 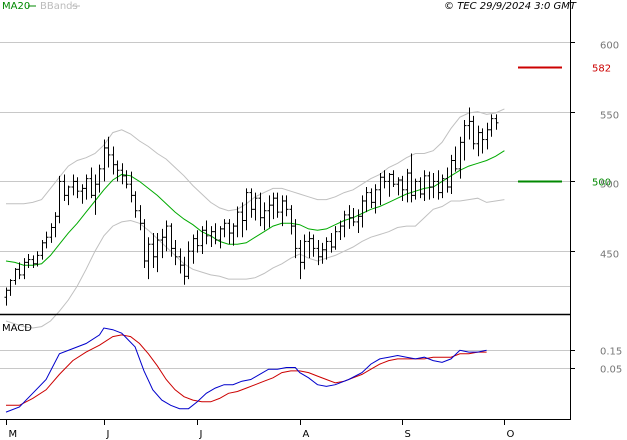 What do you see at coordinates (408, 434) in the screenshot?
I see `month-label: S` at bounding box center [408, 434].